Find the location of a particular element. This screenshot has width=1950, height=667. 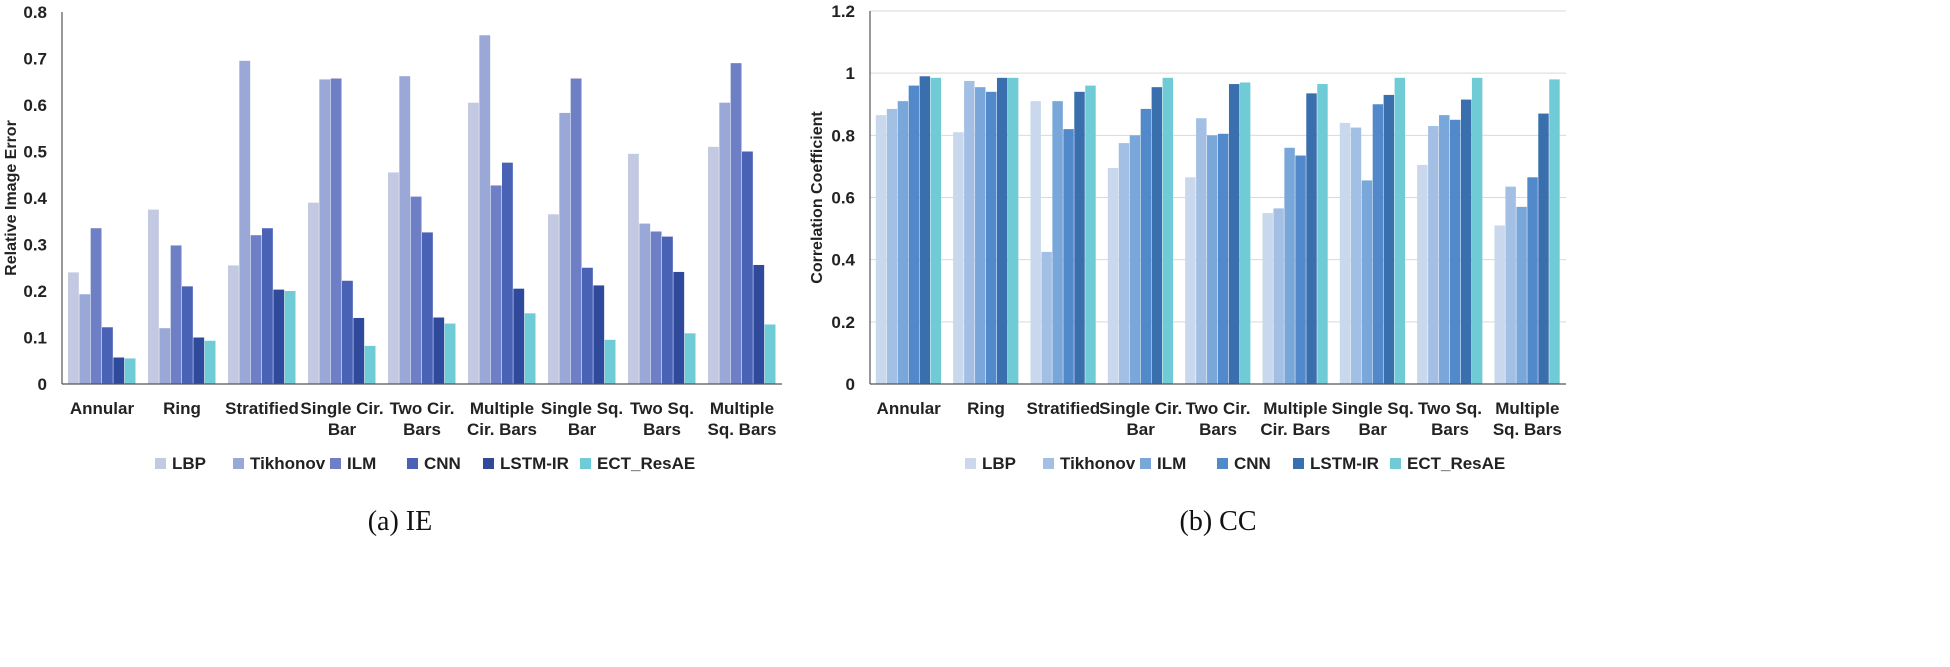

legend-label: LBP is located at coordinates (189, 463).